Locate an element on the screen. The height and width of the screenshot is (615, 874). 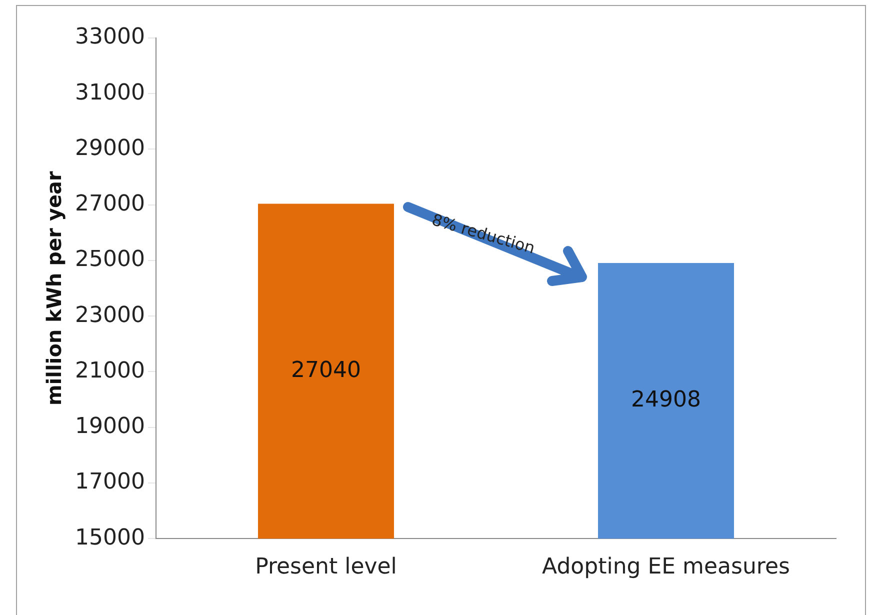
y-tick-label: 27000 is located at coordinates (109, 204).